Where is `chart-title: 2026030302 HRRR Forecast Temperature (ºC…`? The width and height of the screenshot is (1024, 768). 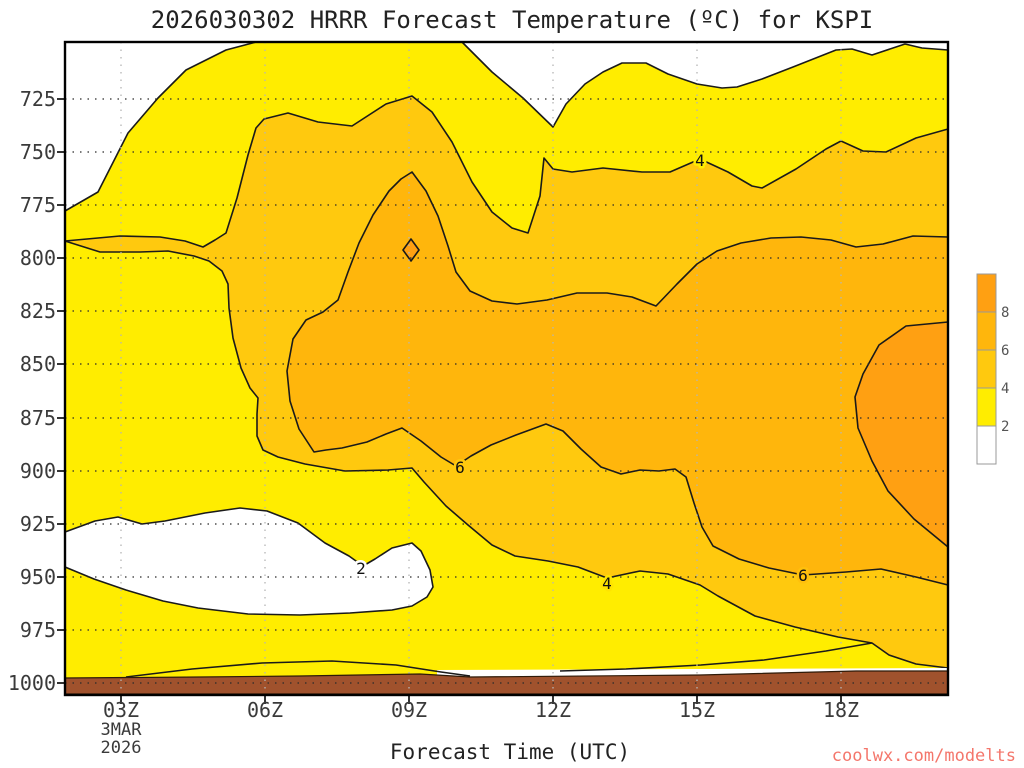
chart-title: 2026030302 HRRR Forecast Temperature (ºC… is located at coordinates (512, 20).